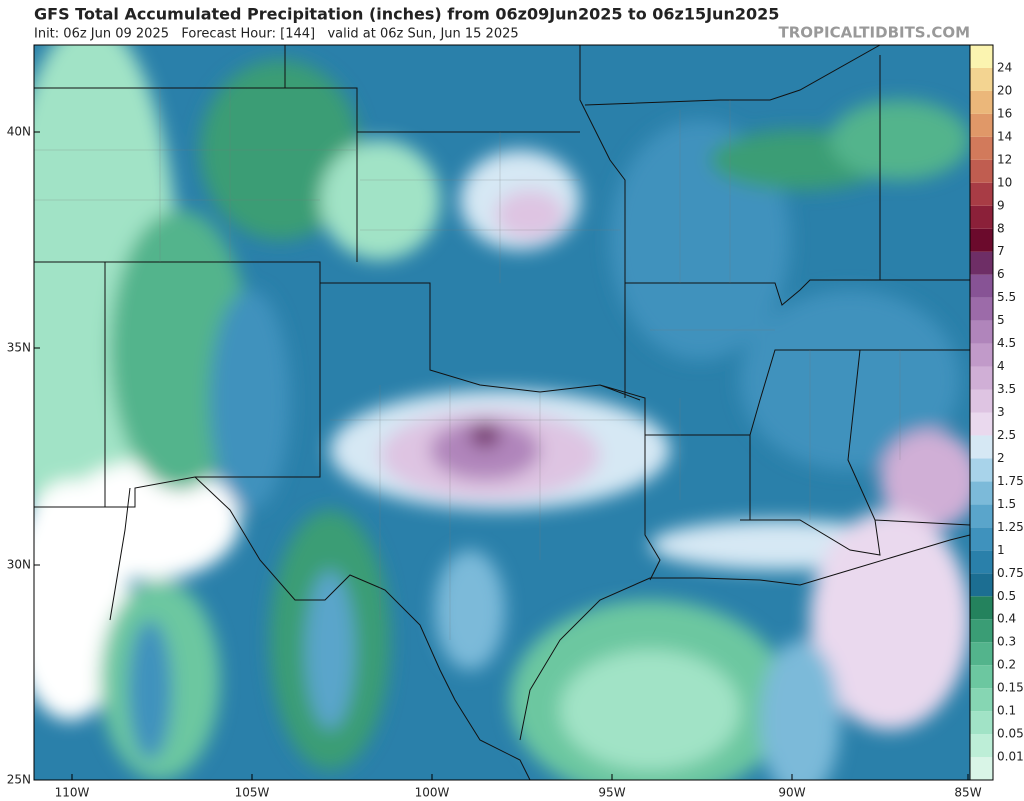  I want to click on colorbar-label: 8, so click(1001, 228).